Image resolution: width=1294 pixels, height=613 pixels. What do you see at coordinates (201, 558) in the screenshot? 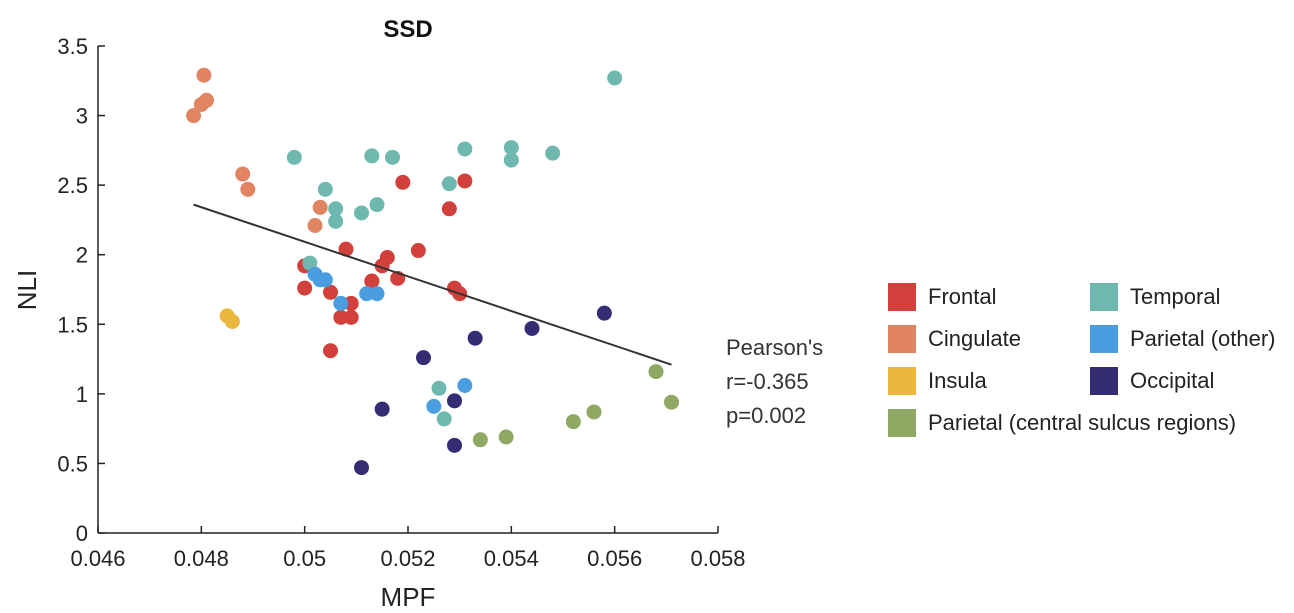
I see `x-tick-label: 0.048` at bounding box center [201, 558].